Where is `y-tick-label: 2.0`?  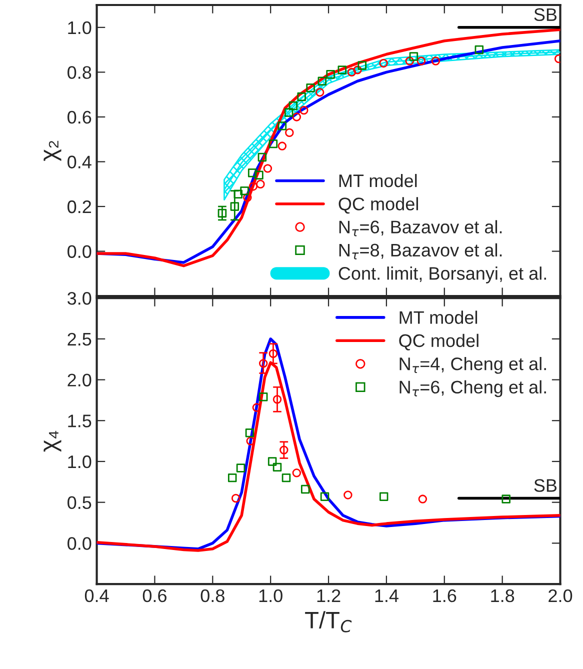 y-tick-label: 2.0 is located at coordinates (80, 380).